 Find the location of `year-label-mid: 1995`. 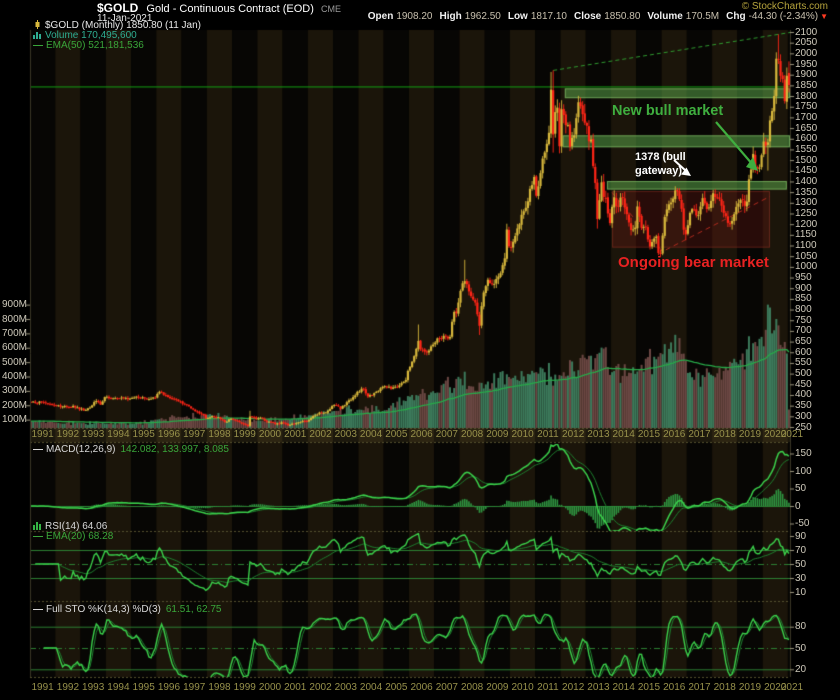

year-label-mid: 1995 is located at coordinates (143, 434).